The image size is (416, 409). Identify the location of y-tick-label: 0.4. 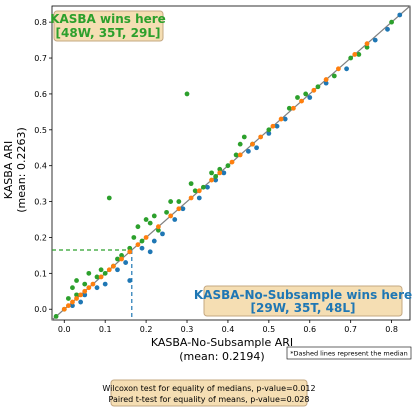
(40, 166).